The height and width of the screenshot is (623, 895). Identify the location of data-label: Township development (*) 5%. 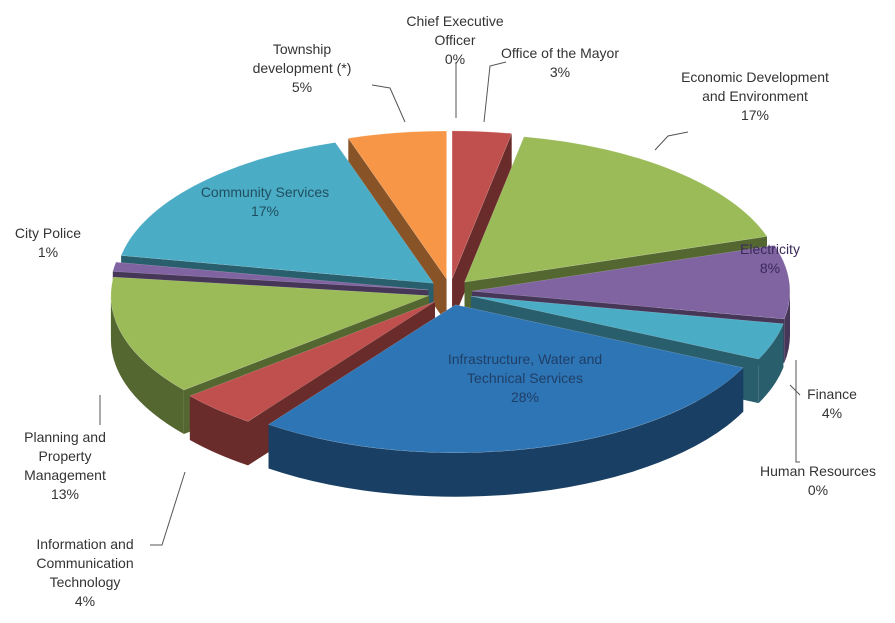
(302, 68).